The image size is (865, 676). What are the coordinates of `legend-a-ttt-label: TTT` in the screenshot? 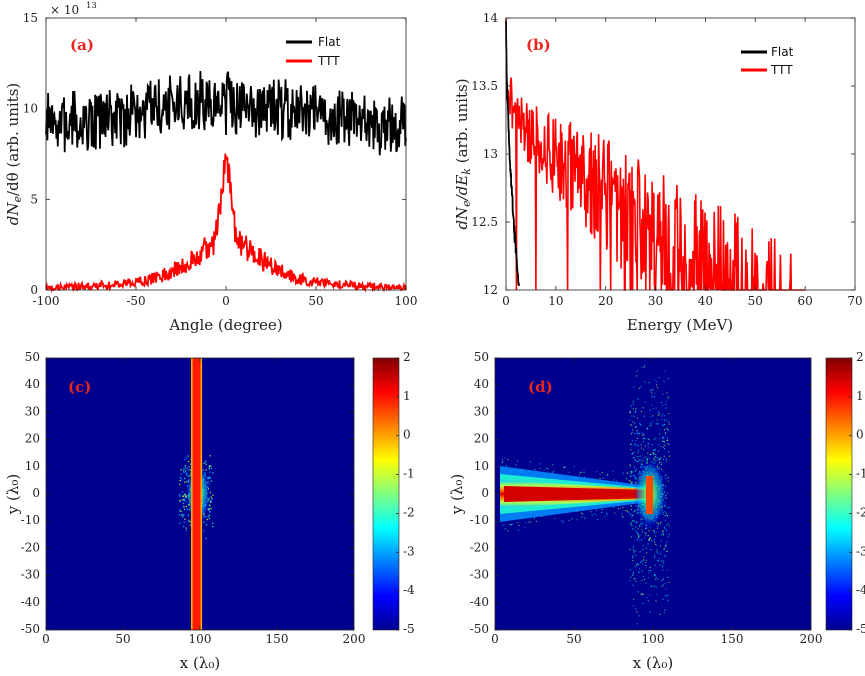 It's located at (328, 61).